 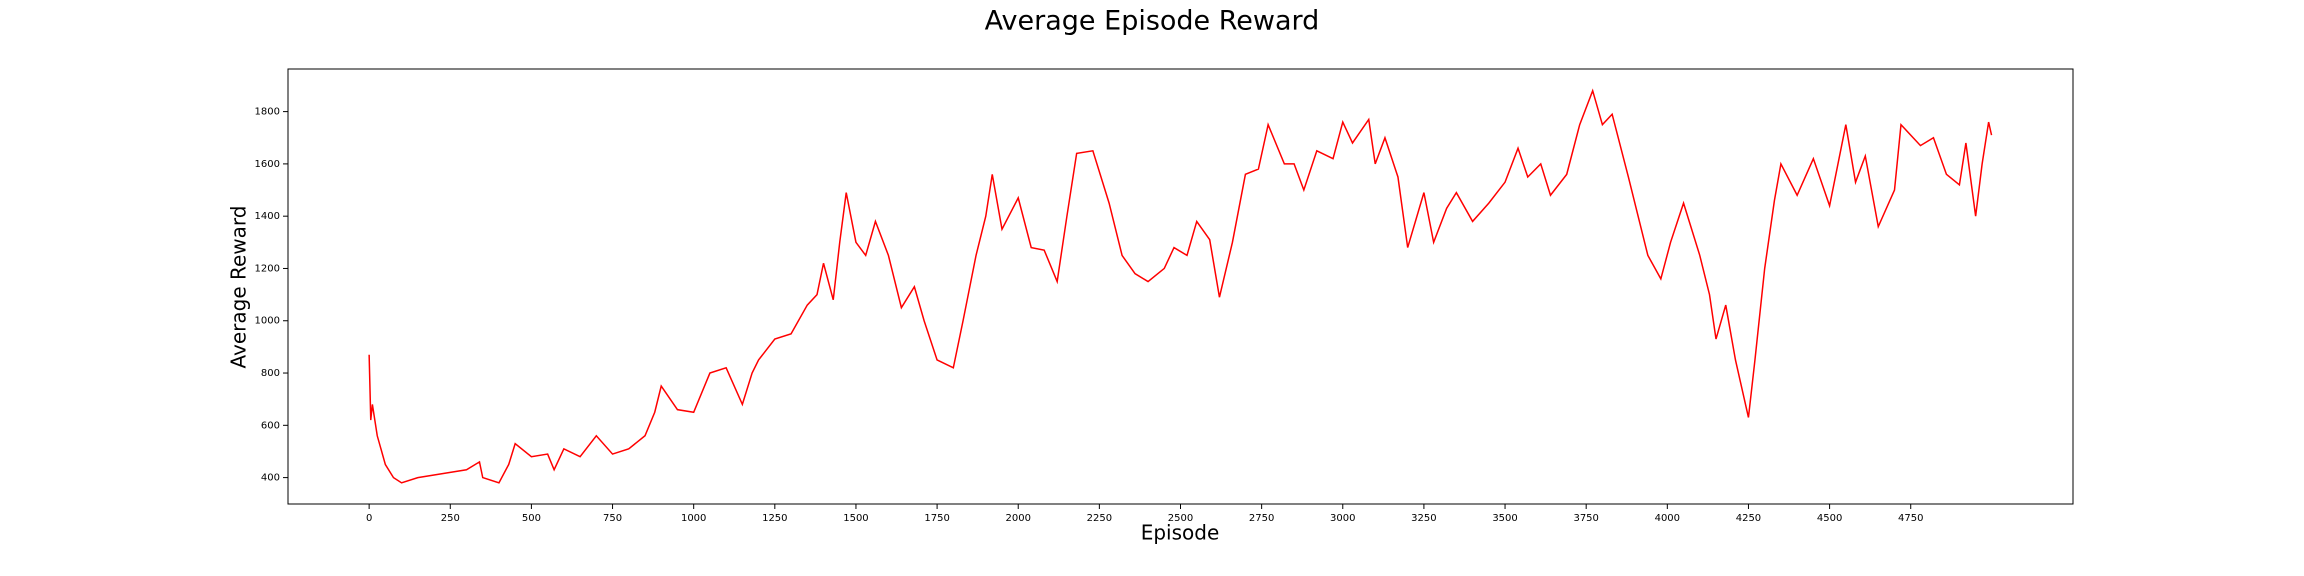 What do you see at coordinates (267, 321) in the screenshot?
I see `y-tick-label: 1000` at bounding box center [267, 321].